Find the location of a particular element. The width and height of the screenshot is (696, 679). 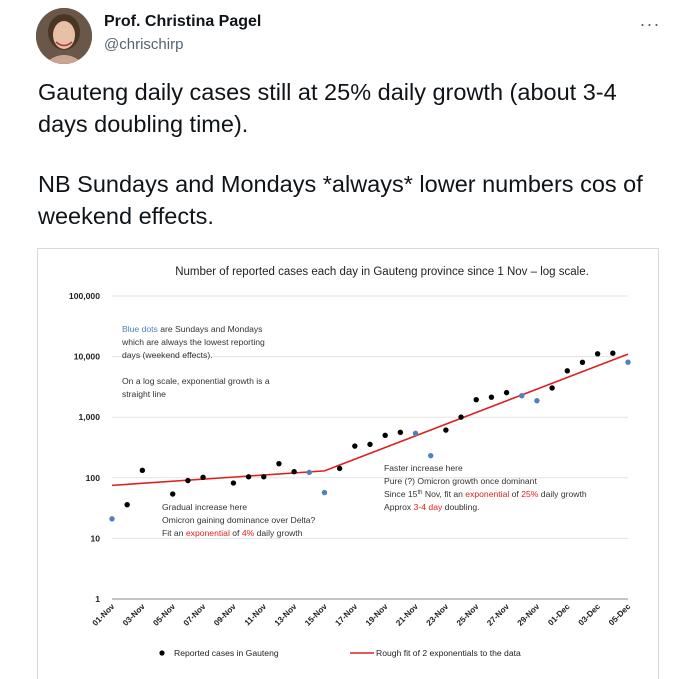

y-tick-label: 10 is located at coordinates (95, 538).